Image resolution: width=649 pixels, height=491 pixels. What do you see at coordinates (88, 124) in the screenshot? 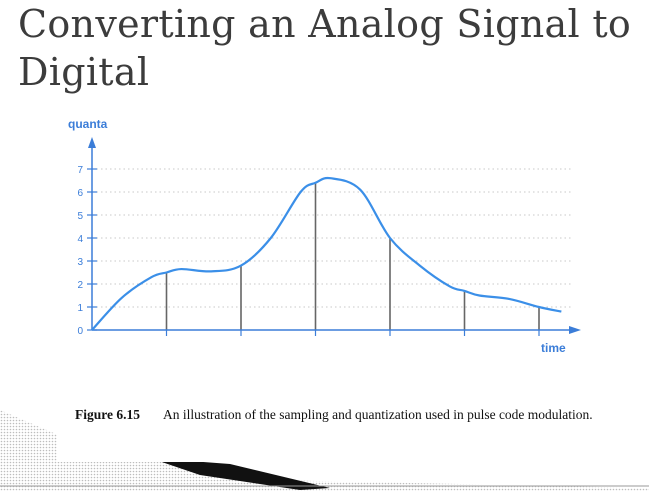
I see `y-axis-label: quanta` at bounding box center [88, 124].